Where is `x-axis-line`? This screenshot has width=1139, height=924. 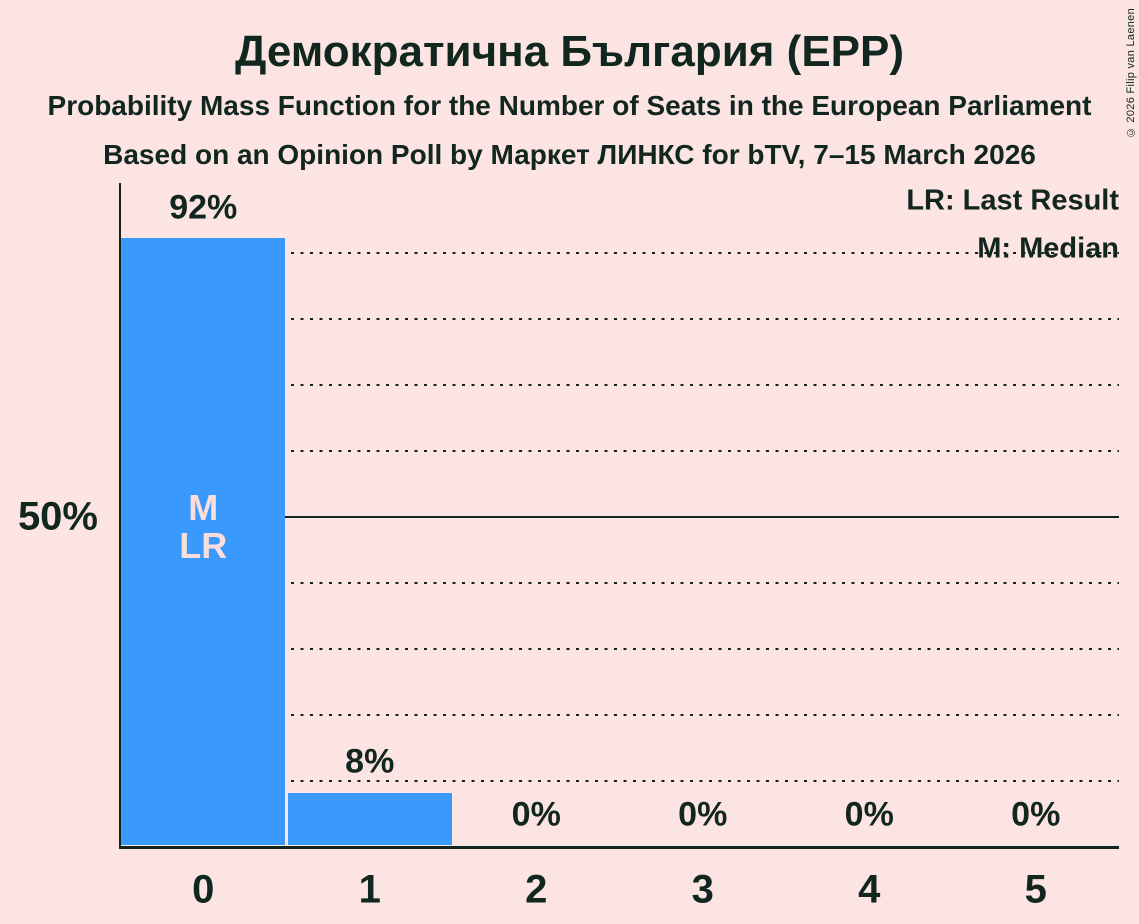
x-axis-line is located at coordinates (618, 847).